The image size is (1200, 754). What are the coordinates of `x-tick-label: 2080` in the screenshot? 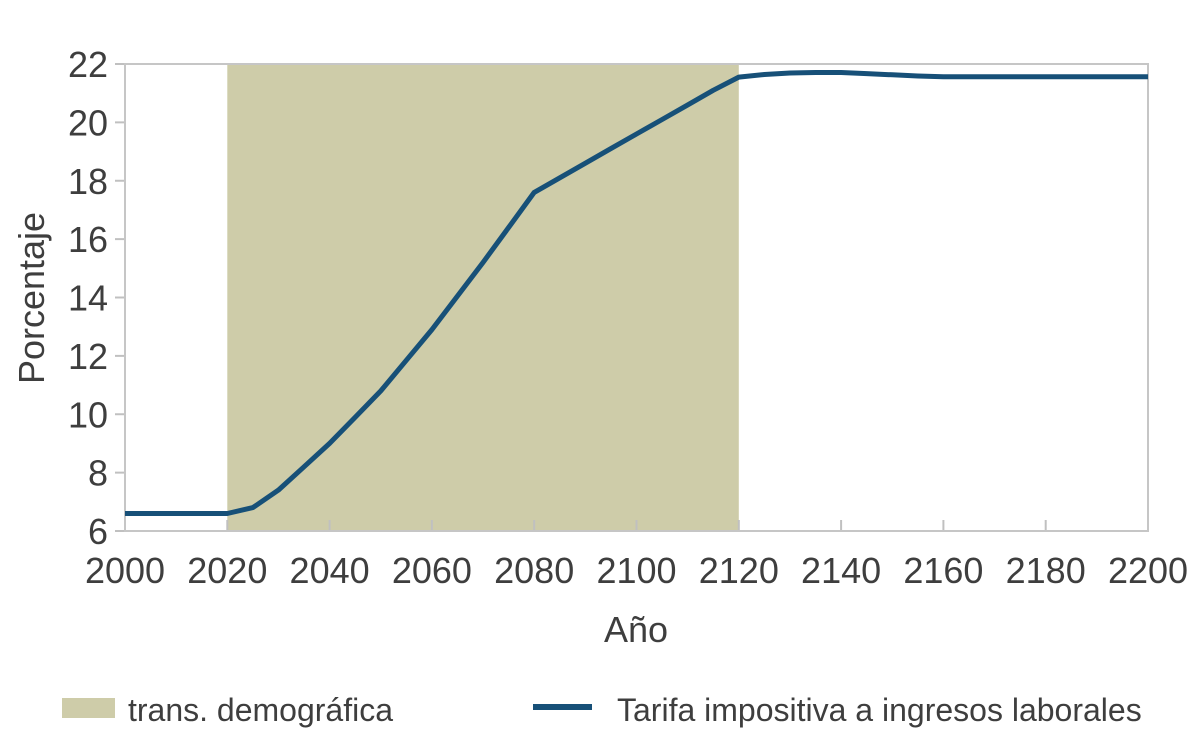 It's located at (534, 570).